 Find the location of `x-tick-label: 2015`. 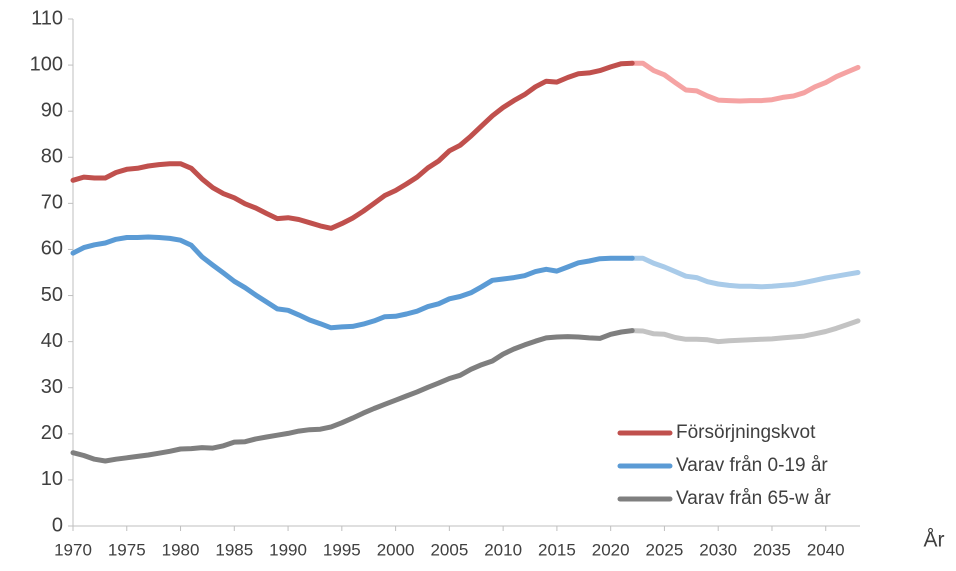

x-tick-label: 2015 is located at coordinates (557, 549).